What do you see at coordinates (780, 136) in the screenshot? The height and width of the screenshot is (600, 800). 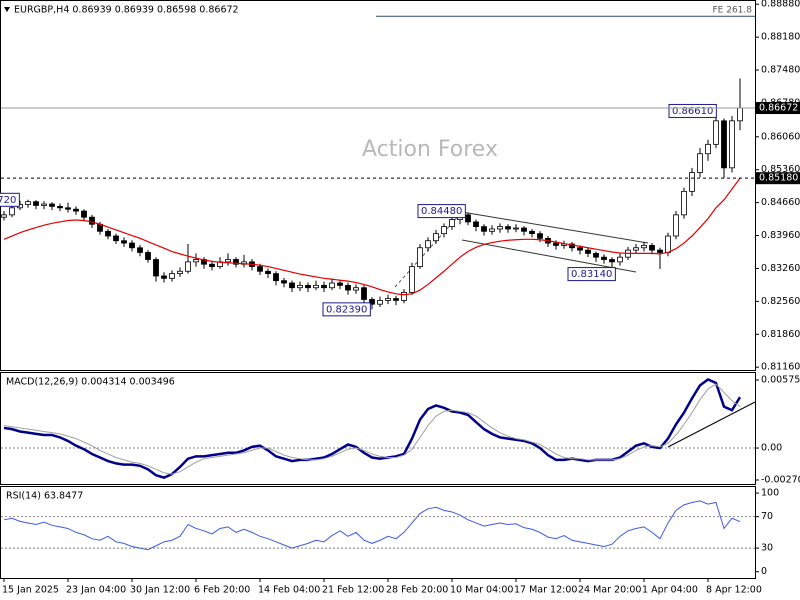 I see `y-tick-label: 0.86060` at bounding box center [780, 136].